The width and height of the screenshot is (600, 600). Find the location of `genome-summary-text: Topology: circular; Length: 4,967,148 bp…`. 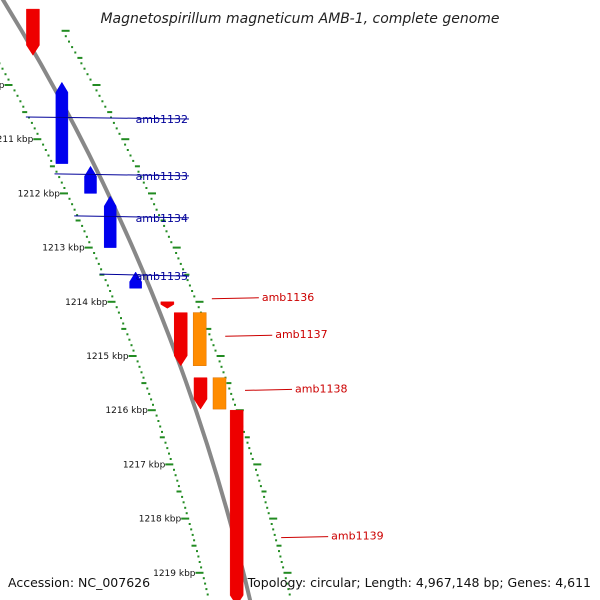

genome-summary-text: Topology: circular; Length: 4,967,148 bp… is located at coordinates (419, 582).